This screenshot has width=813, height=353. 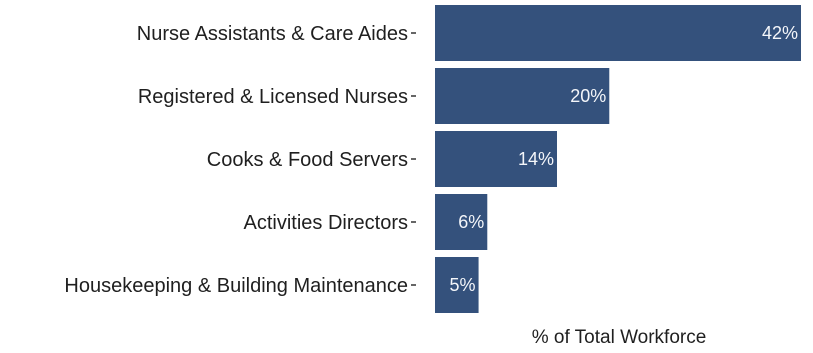 What do you see at coordinates (272, 34) in the screenshot?
I see `category-label-1: Nurse Assistants & Care Aides` at bounding box center [272, 34].